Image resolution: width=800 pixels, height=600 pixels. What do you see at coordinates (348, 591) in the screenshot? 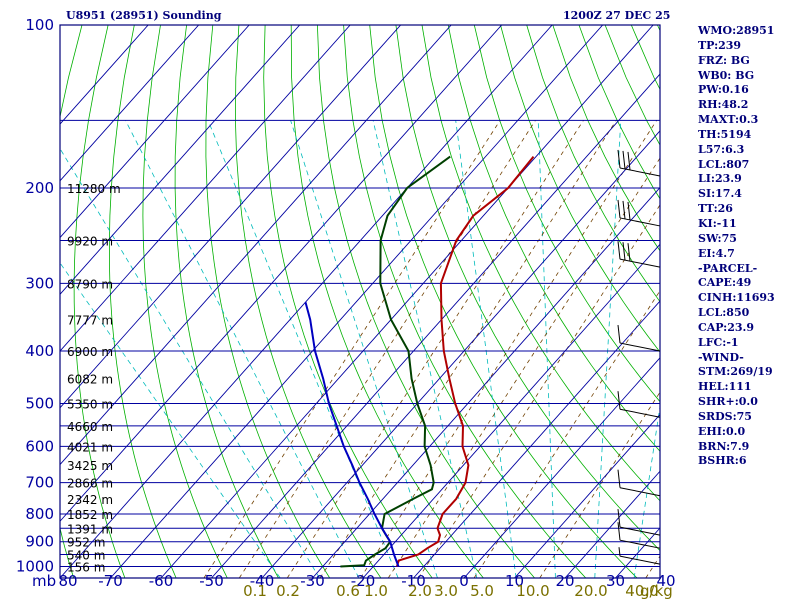
I see `mixing-ratio-label: 0.6` at bounding box center [348, 591].